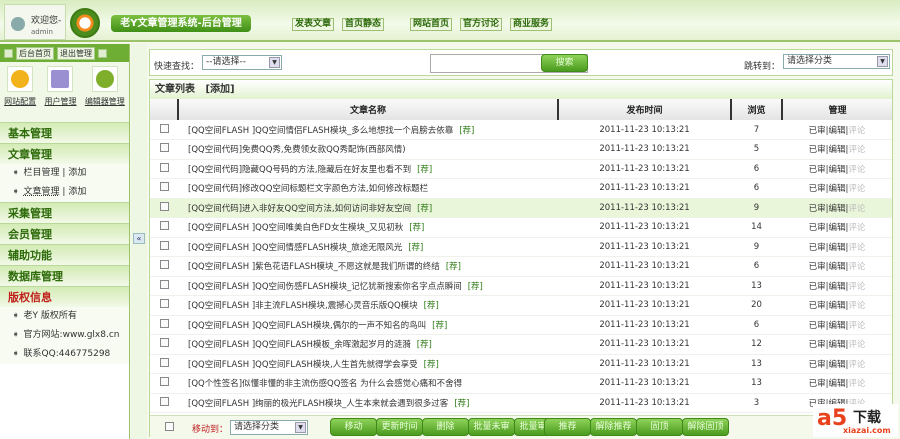 This screenshot has height=439, width=900. I want to click on article-title-link: [QQ空间代码]进入非好友QQ空间方法,如何访问非好友空间, so click(300, 208).